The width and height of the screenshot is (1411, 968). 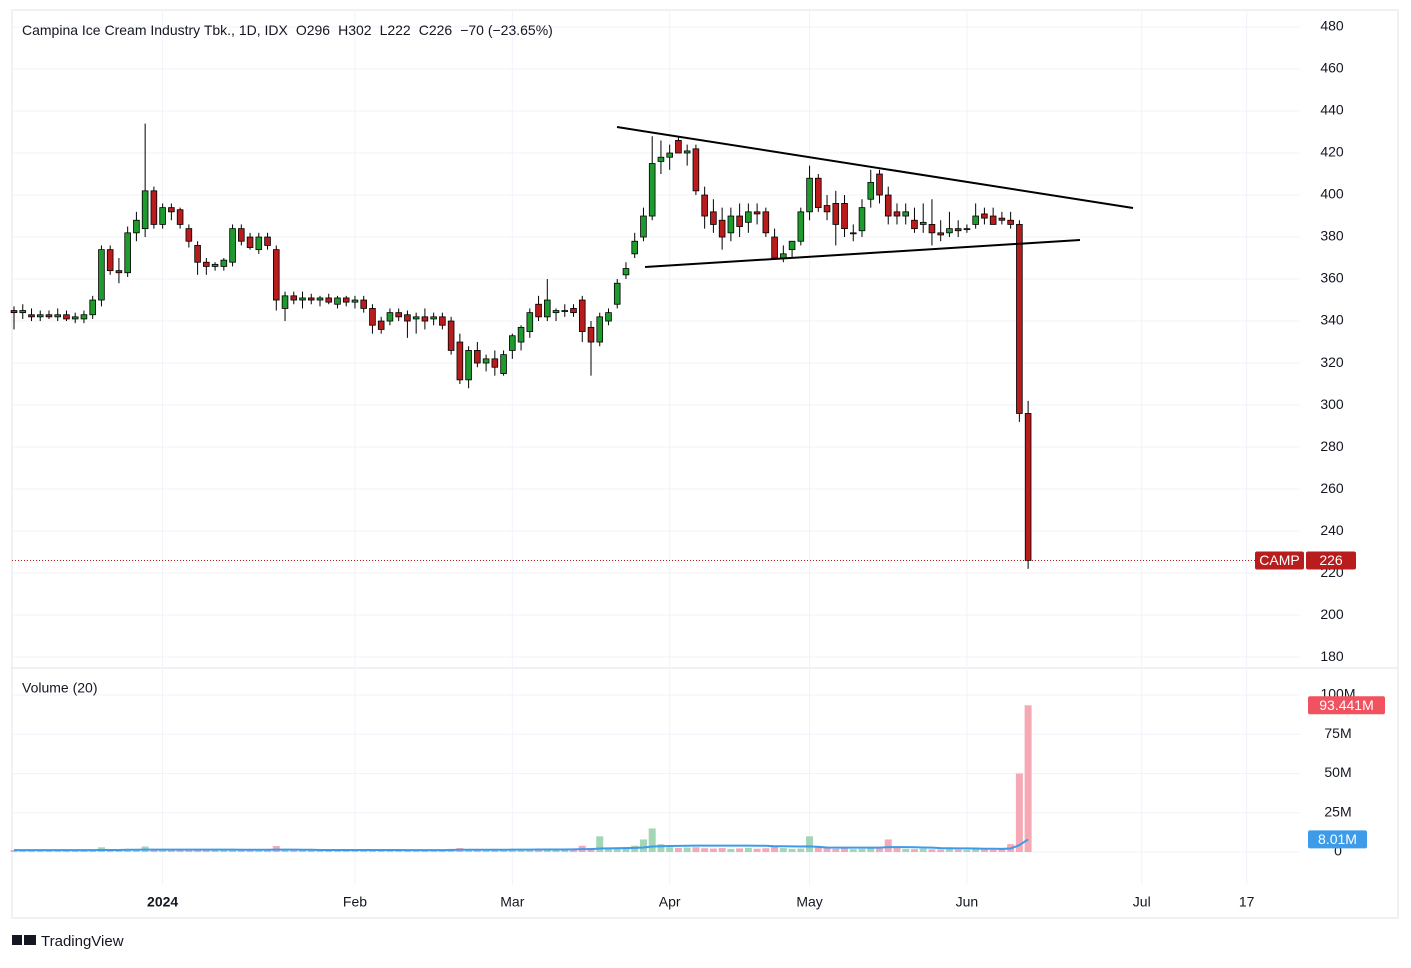 What do you see at coordinates (59, 688) in the screenshot?
I see `volume-title: Volume (20)` at bounding box center [59, 688].